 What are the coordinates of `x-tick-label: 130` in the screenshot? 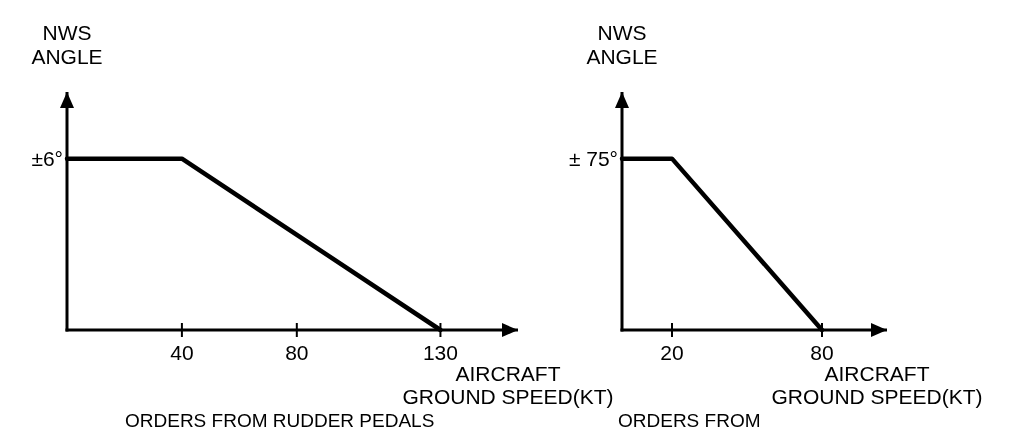 It's located at (440, 352).